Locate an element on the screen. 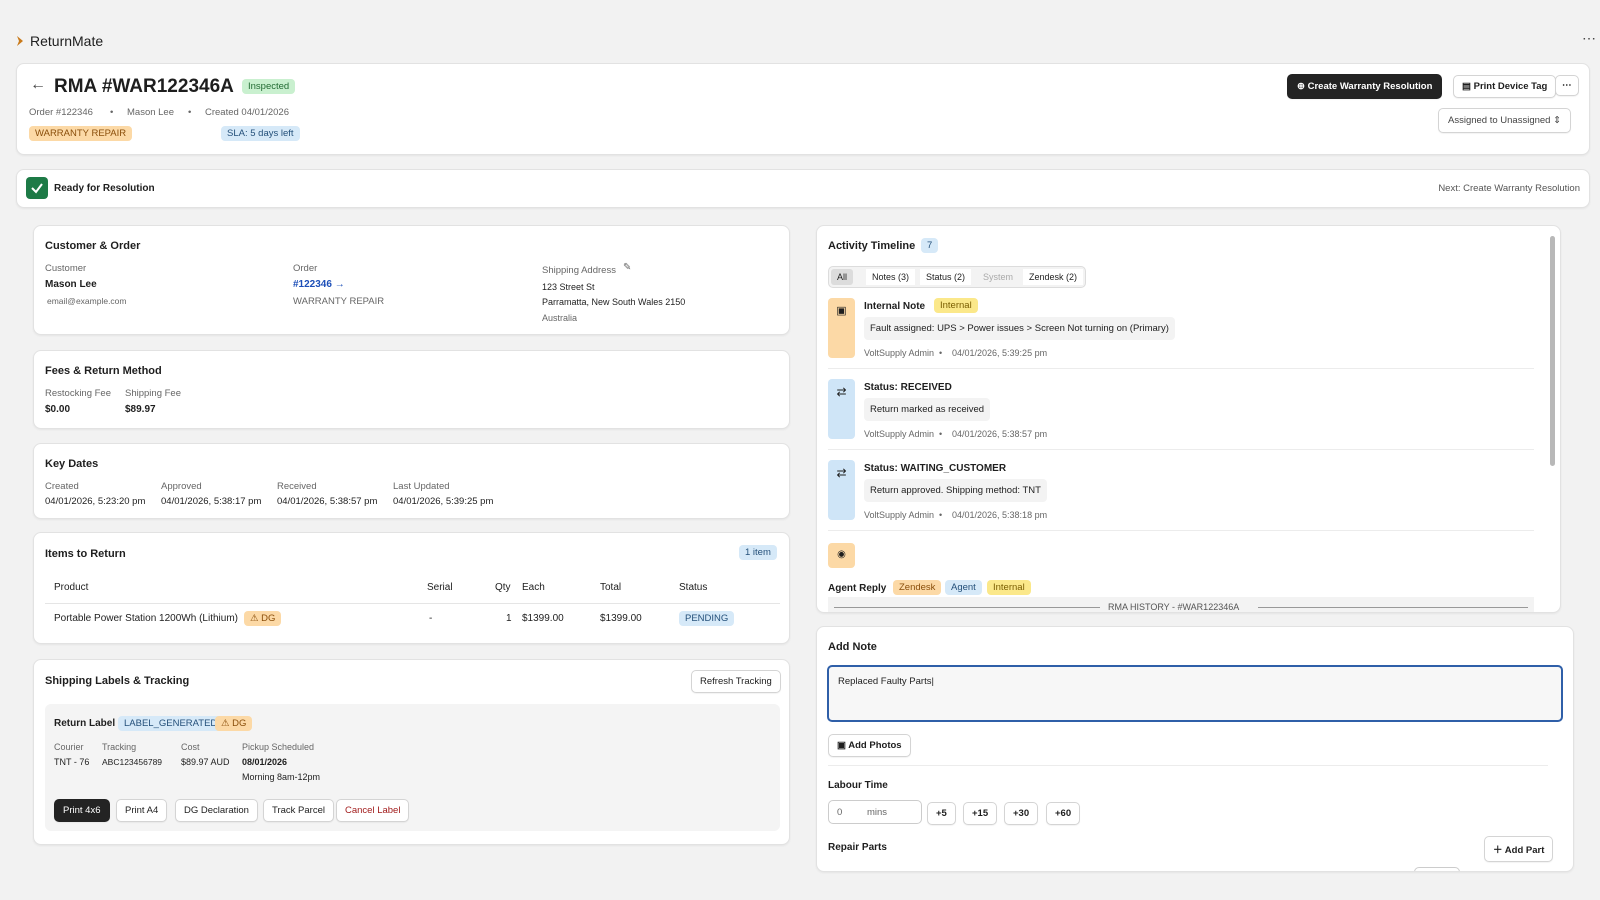 This screenshot has height=900, width=1600. add-part-button: ＋ Add Part is located at coordinates (1519, 849).